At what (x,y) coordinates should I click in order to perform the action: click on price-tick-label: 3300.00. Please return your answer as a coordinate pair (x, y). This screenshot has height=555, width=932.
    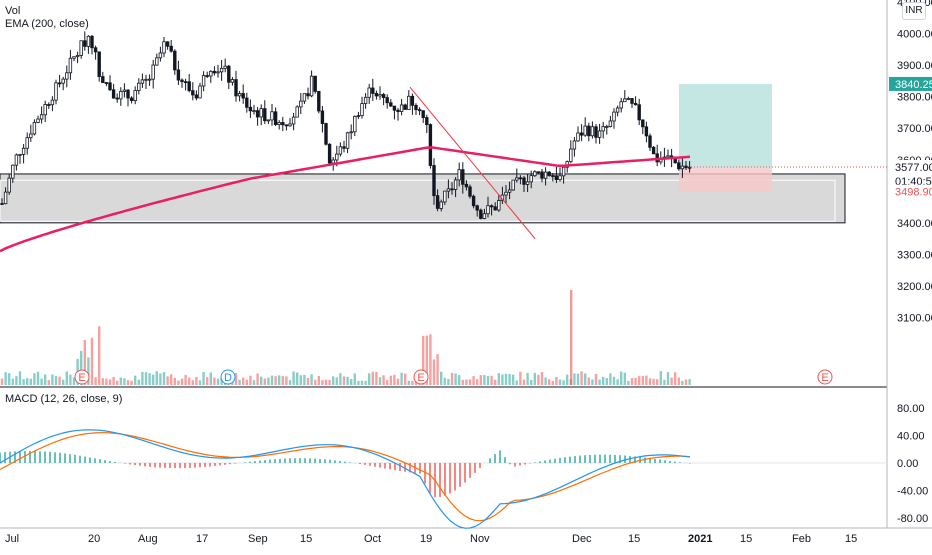
    Looking at the image, I should click on (914, 255).